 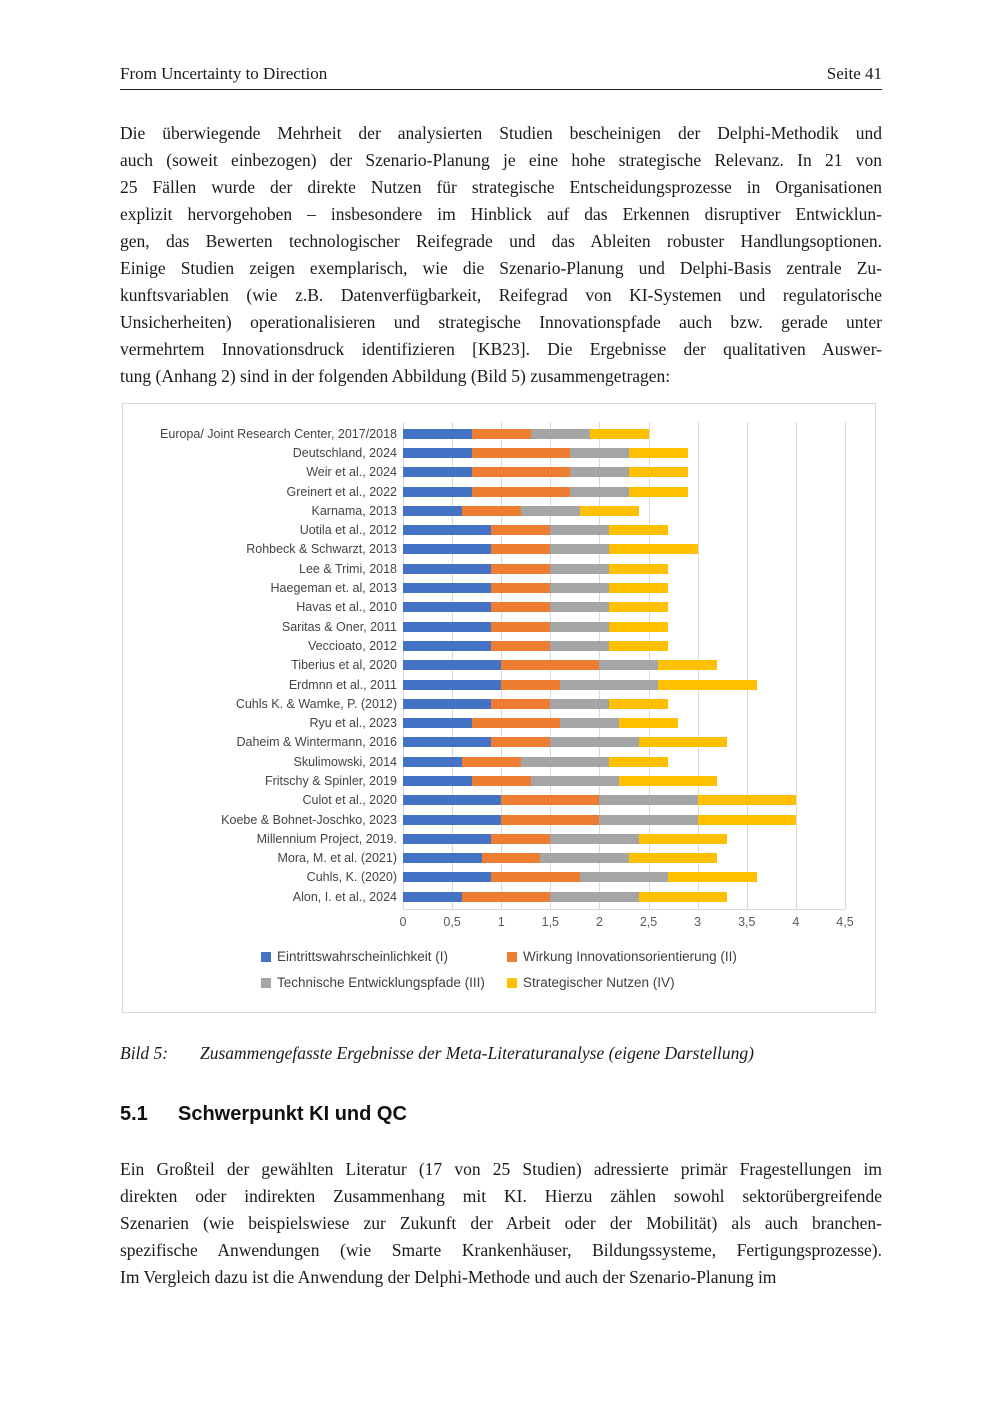 I want to click on chart-row: Deutschland, 2024, so click(x=499, y=452).